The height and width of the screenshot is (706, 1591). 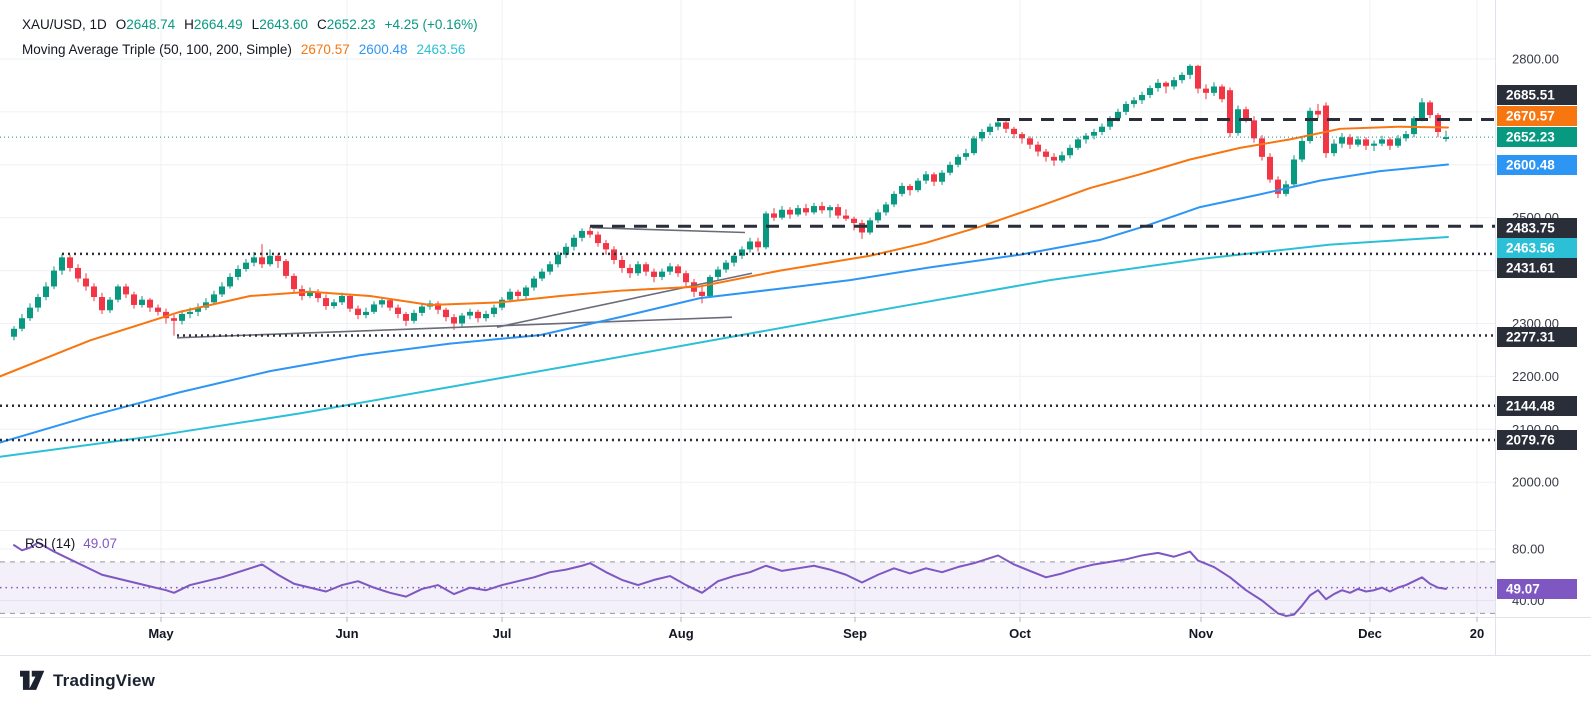 What do you see at coordinates (1535, 376) in the screenshot?
I see `price-axis-label: 2200.00` at bounding box center [1535, 376].